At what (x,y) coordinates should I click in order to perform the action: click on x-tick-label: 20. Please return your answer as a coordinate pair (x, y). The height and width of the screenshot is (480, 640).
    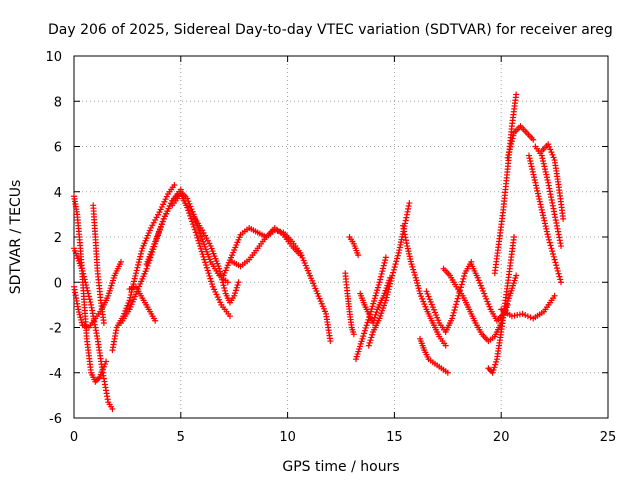
    Looking at the image, I should click on (501, 437).